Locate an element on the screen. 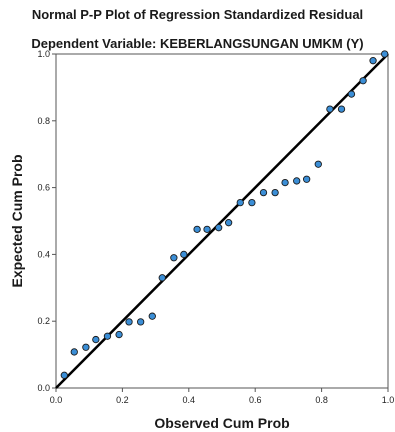  x-tick-label: 1.0 is located at coordinates (388, 400).